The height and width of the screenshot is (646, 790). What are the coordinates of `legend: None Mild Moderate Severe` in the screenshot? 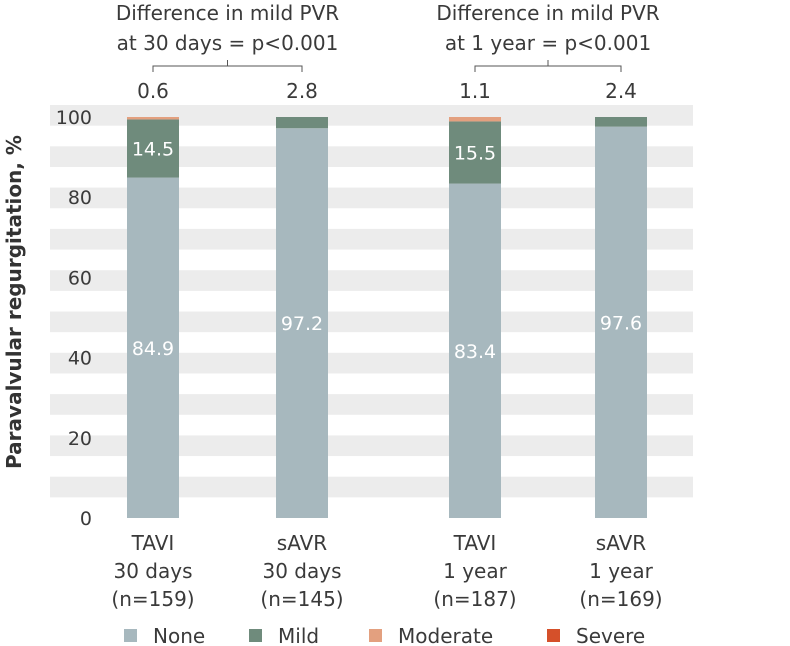 It's located at (384, 635).